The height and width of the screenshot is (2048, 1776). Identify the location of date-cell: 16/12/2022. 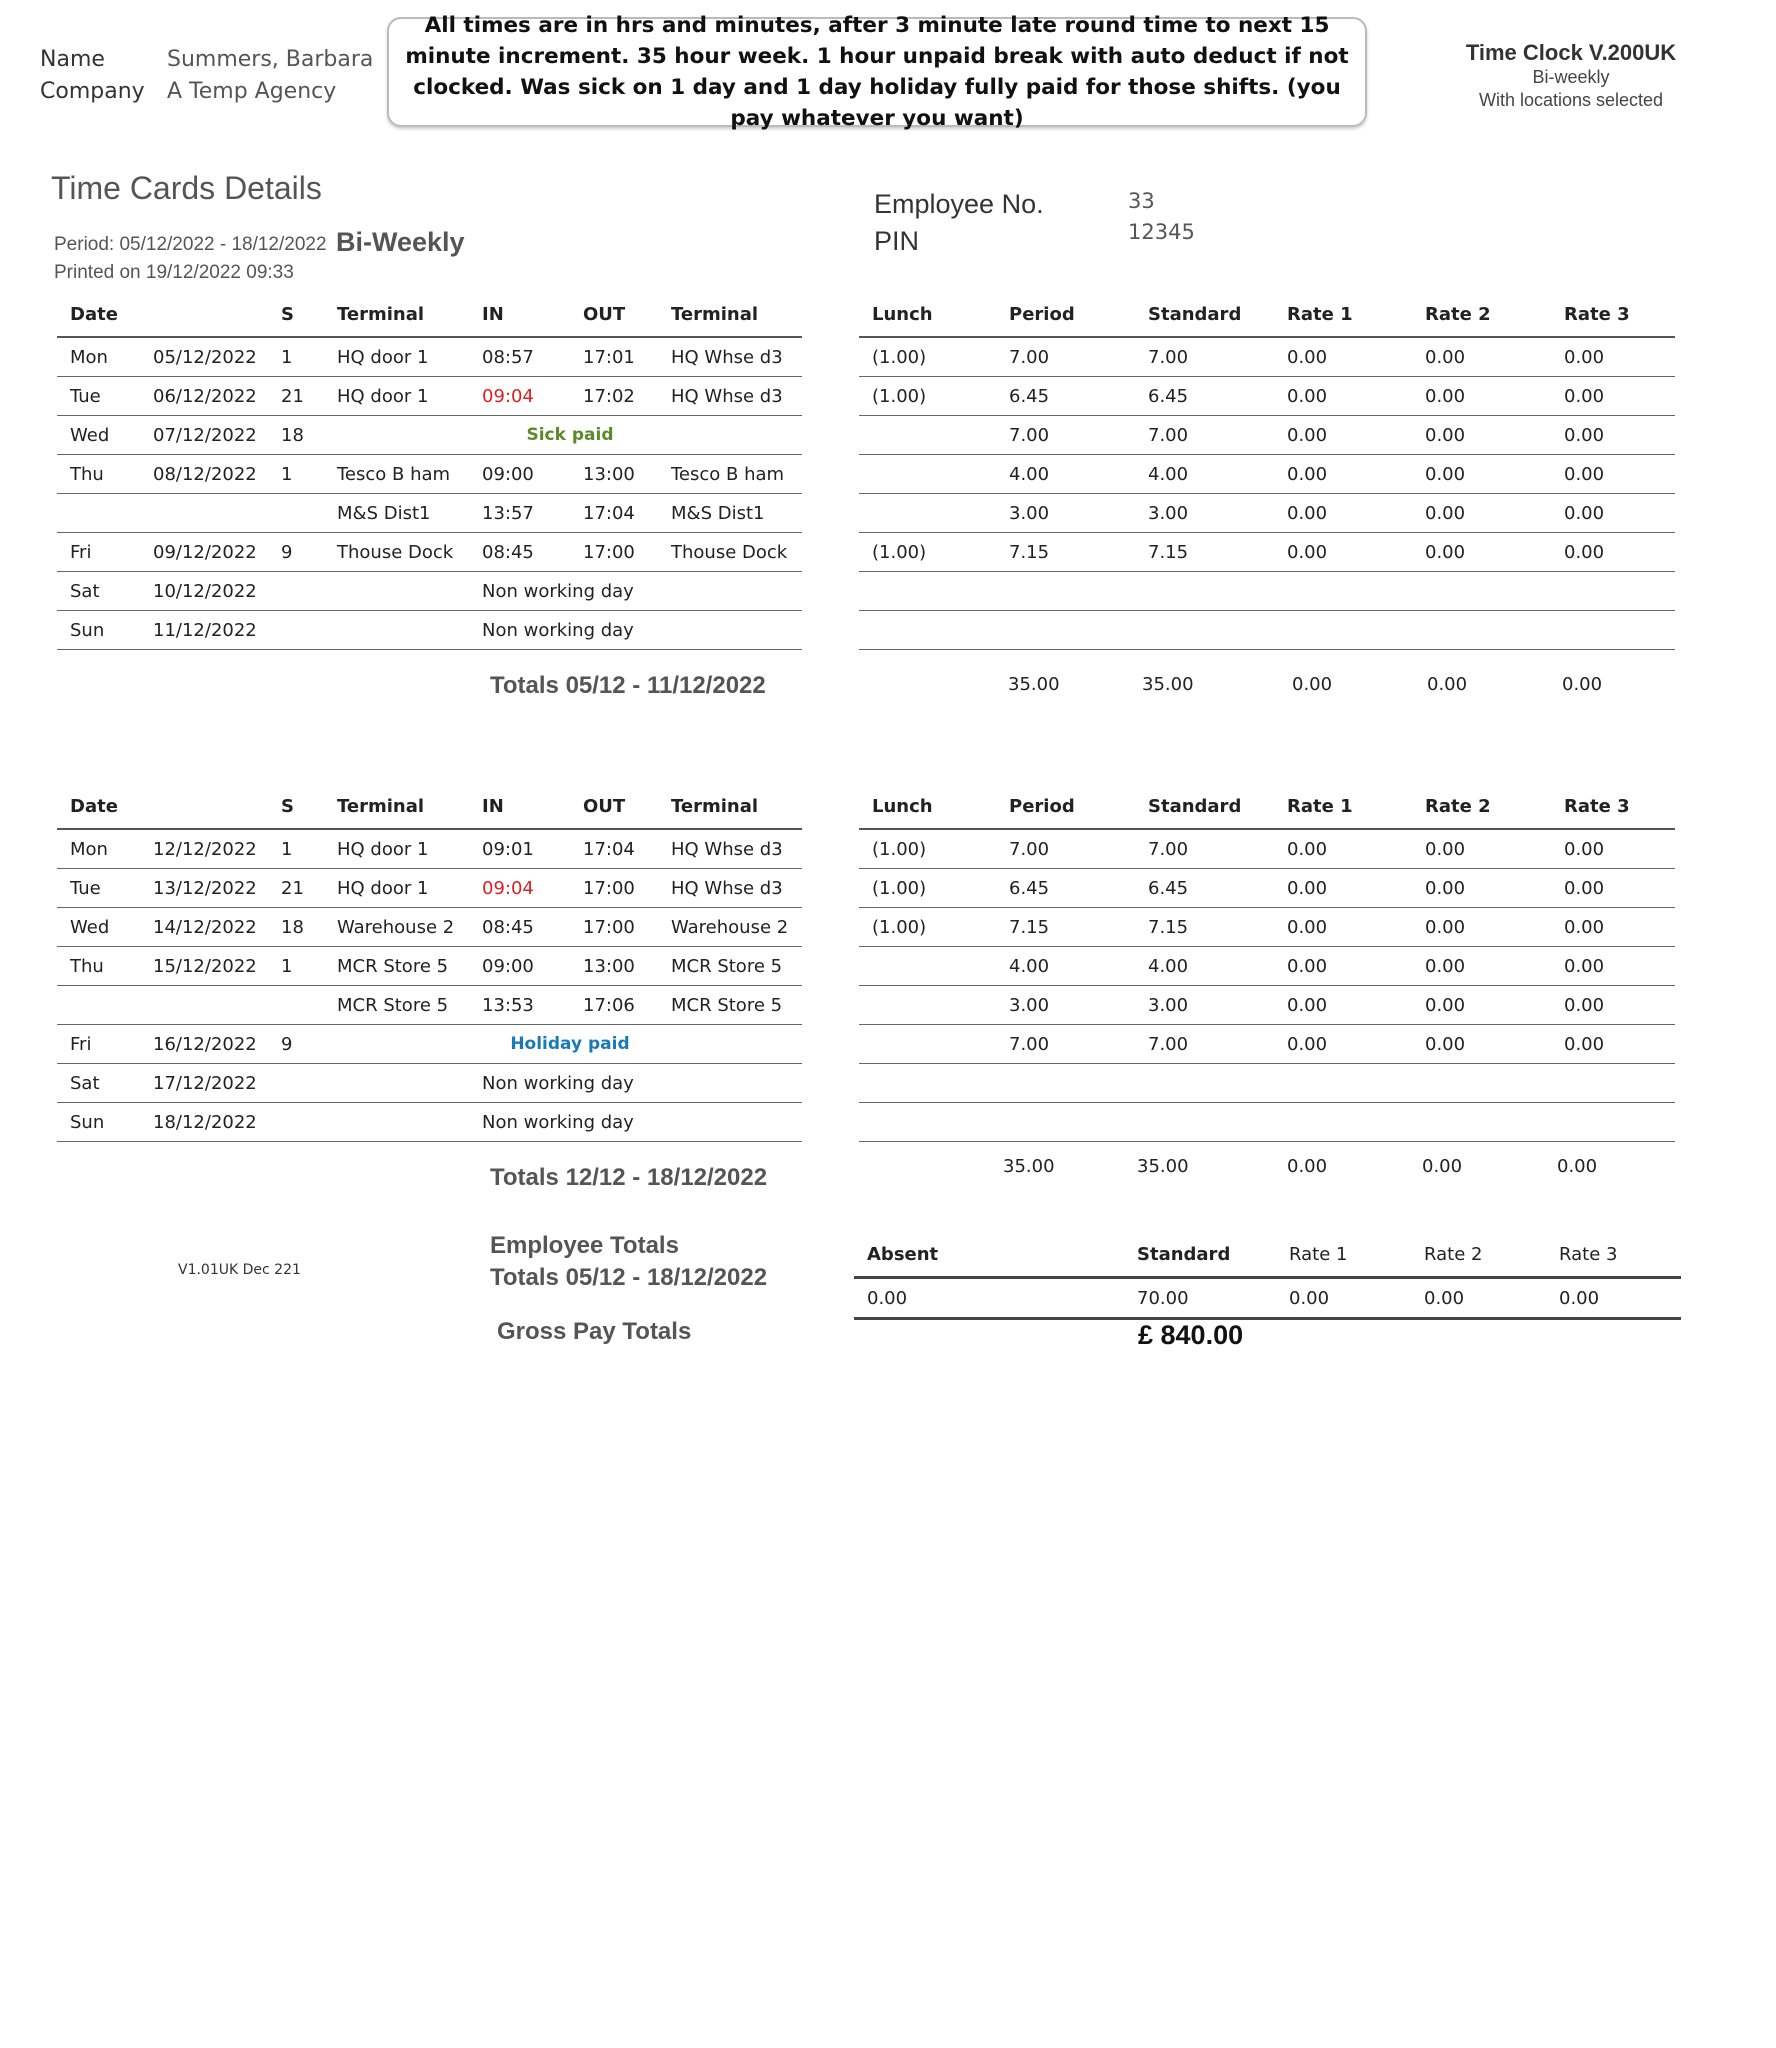
(206, 1044).